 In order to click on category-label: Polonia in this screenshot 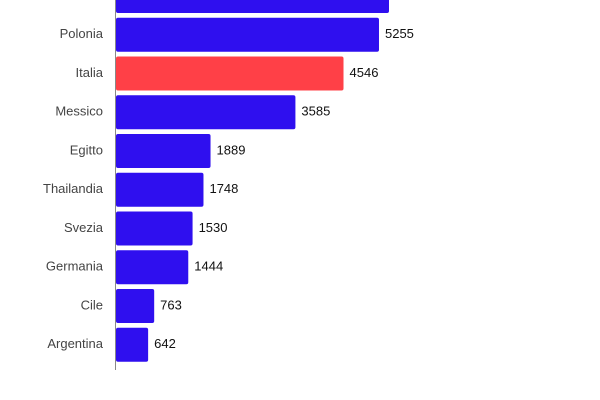, I will do `click(82, 33)`.